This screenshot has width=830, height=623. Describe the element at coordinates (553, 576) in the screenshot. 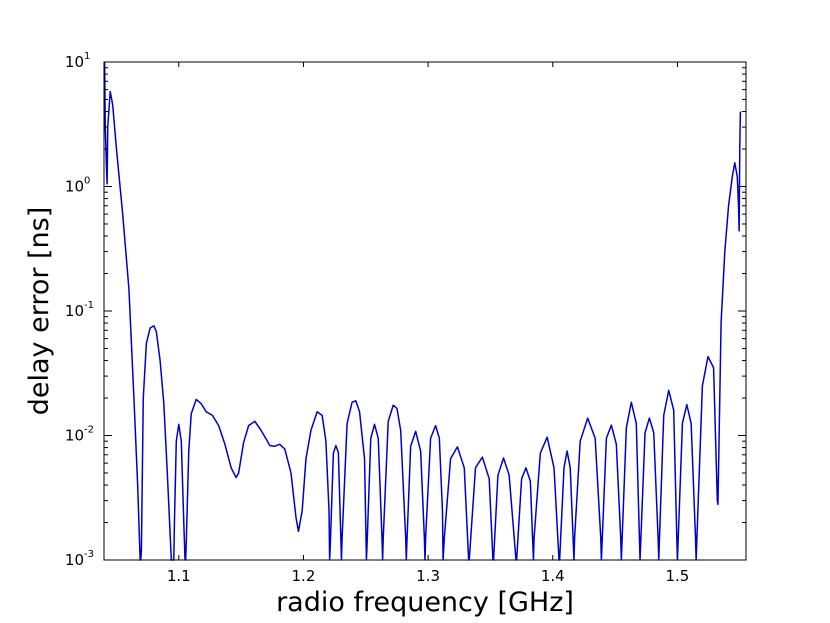

I see `x-tick-label: 1.4` at that location.